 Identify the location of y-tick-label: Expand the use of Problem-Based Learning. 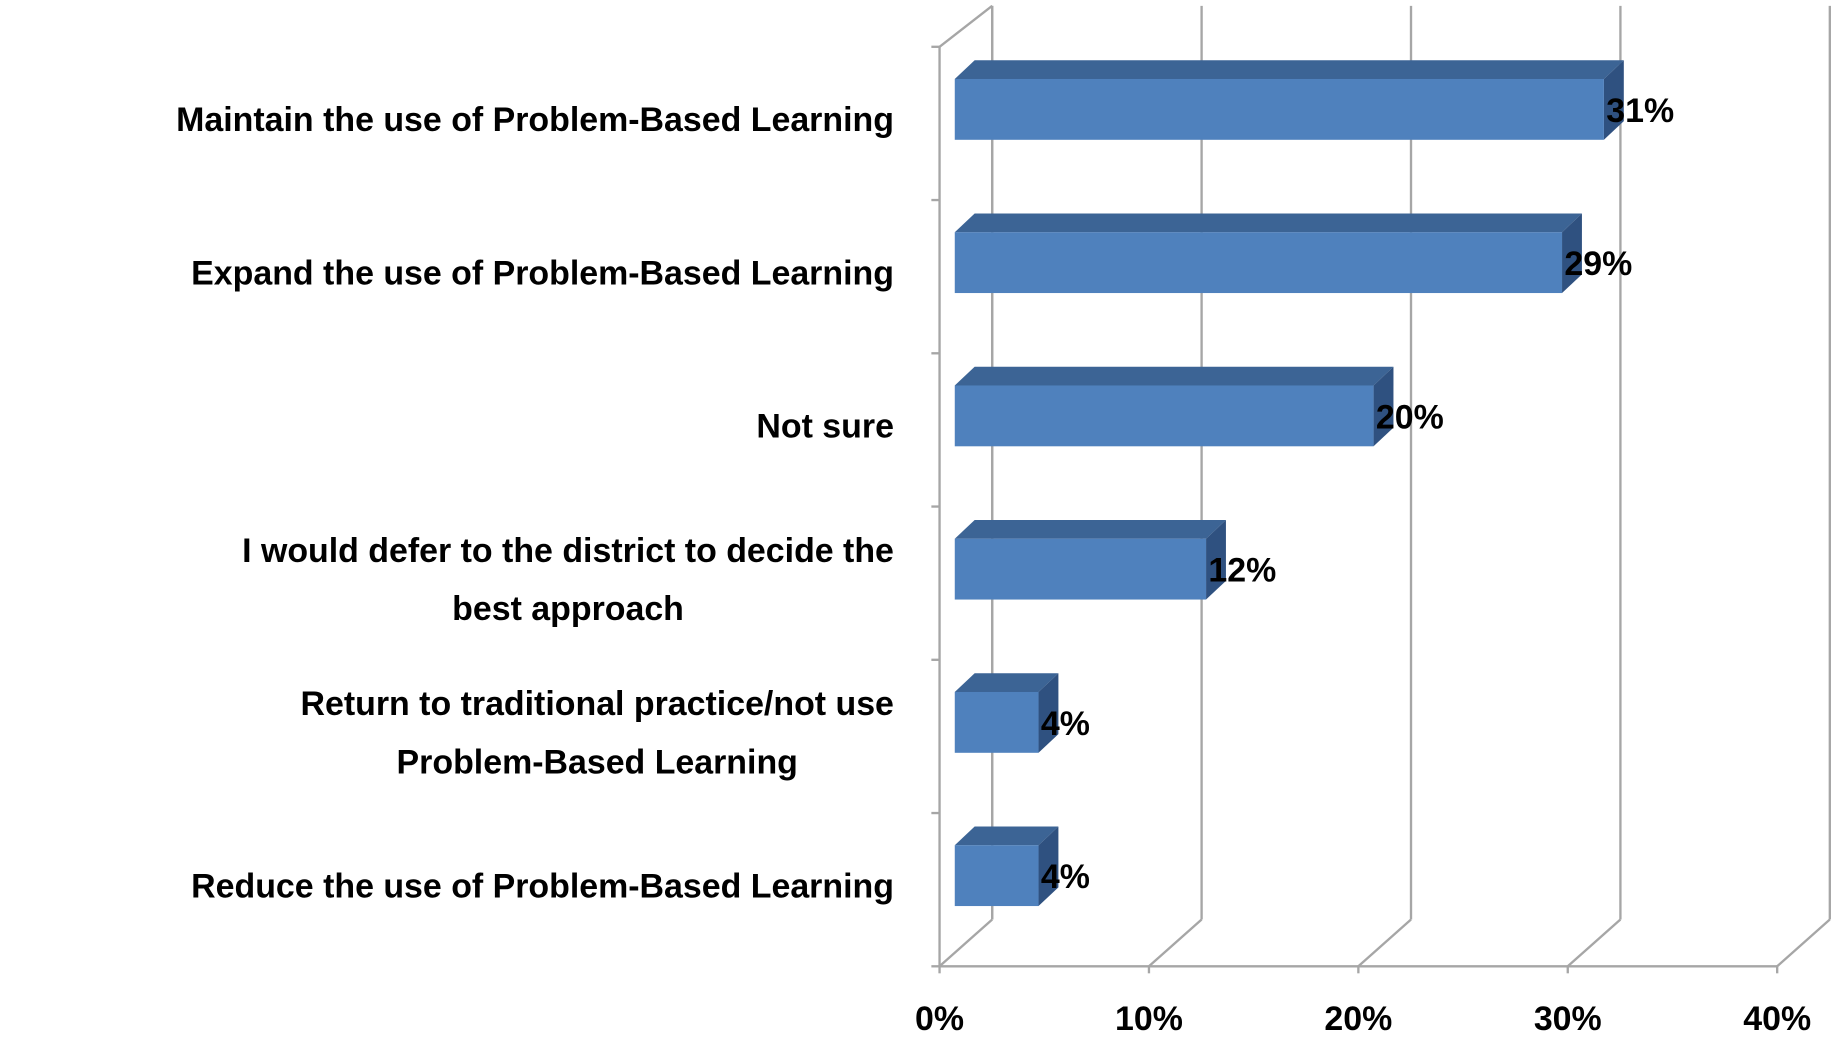
(542, 273).